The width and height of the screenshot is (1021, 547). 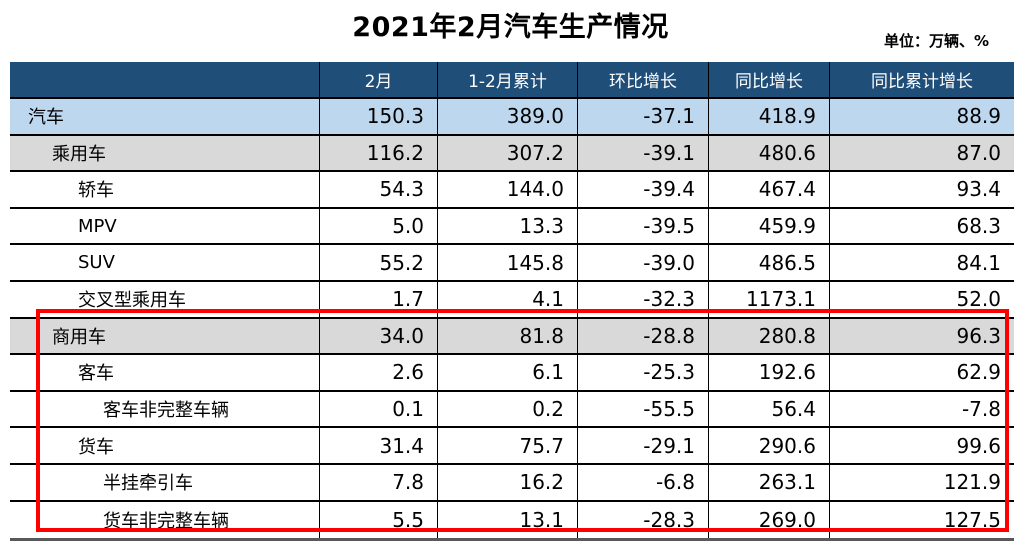 What do you see at coordinates (165, 226) in the screenshot?
I see `row-label: MPV` at bounding box center [165, 226].